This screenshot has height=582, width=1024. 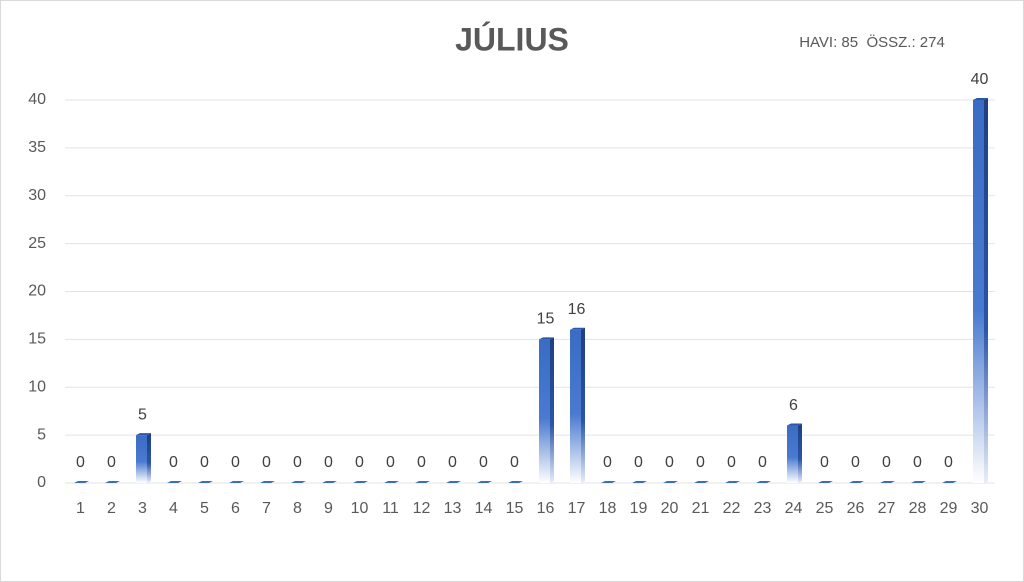 I want to click on x-tick-label: 27, so click(x=887, y=508).